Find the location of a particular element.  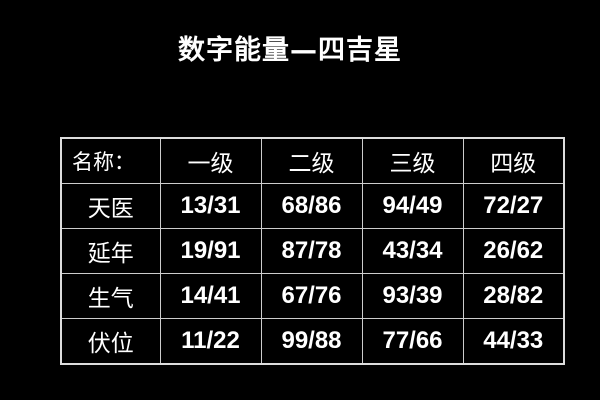

header-name: 名称： is located at coordinates (110, 160).